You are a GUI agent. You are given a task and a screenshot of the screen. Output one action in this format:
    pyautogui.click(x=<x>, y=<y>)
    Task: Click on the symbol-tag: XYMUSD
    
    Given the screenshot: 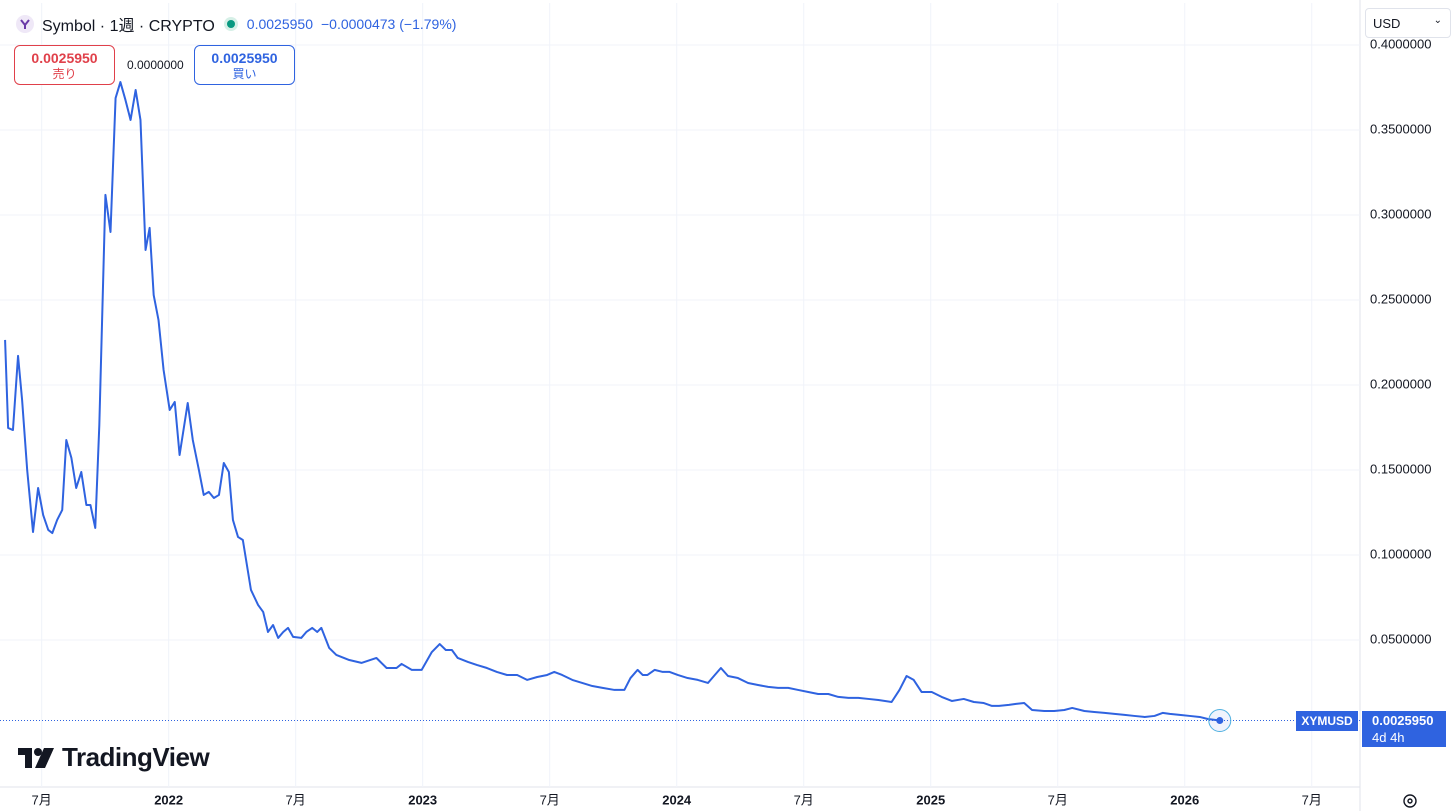 What is the action you would take?
    pyautogui.click(x=1327, y=721)
    